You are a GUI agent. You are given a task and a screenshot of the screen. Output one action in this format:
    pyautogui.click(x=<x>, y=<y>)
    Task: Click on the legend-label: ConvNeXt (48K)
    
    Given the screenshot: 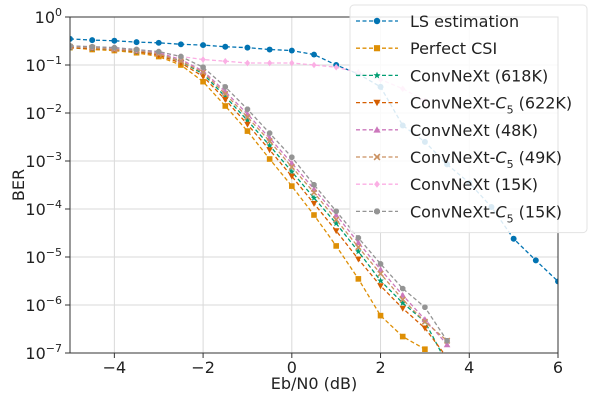 What is the action you would take?
    pyautogui.click(x=474, y=130)
    